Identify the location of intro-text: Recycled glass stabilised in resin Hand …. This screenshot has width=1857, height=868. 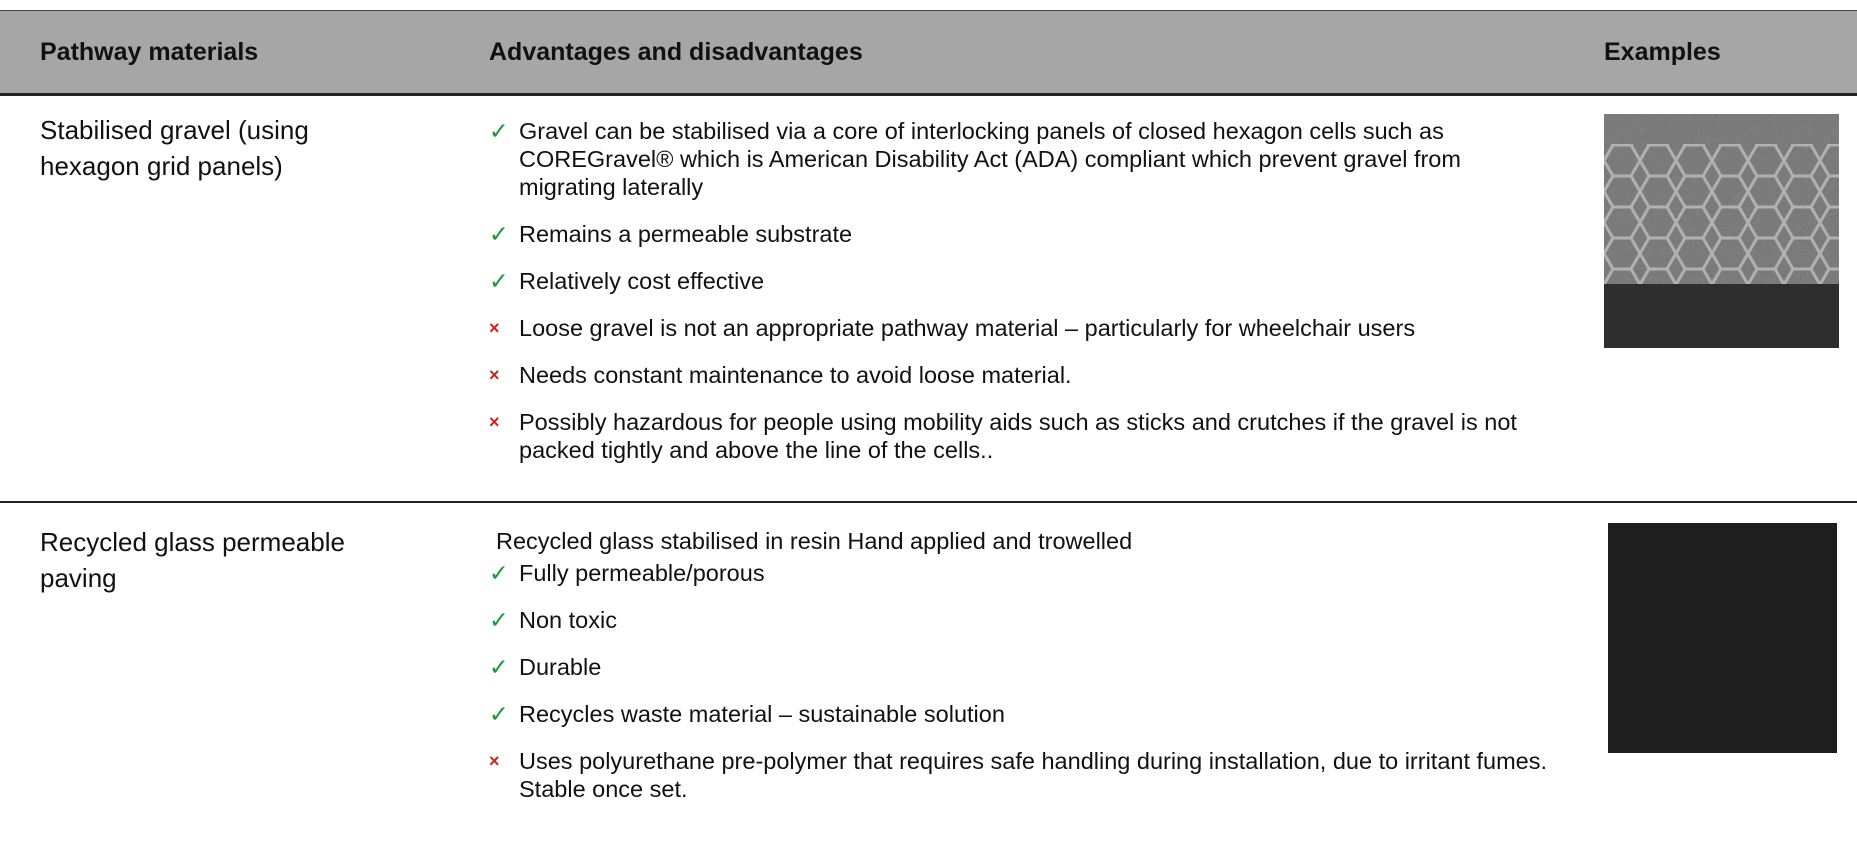
(814, 541).